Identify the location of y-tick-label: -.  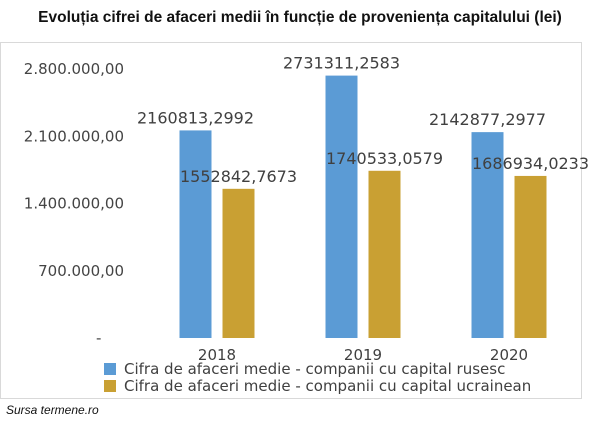
(98, 338).